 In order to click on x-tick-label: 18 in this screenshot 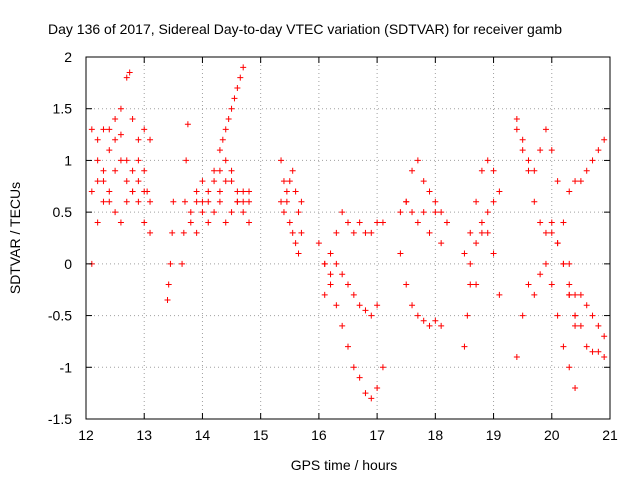, I will do `click(436, 435)`.